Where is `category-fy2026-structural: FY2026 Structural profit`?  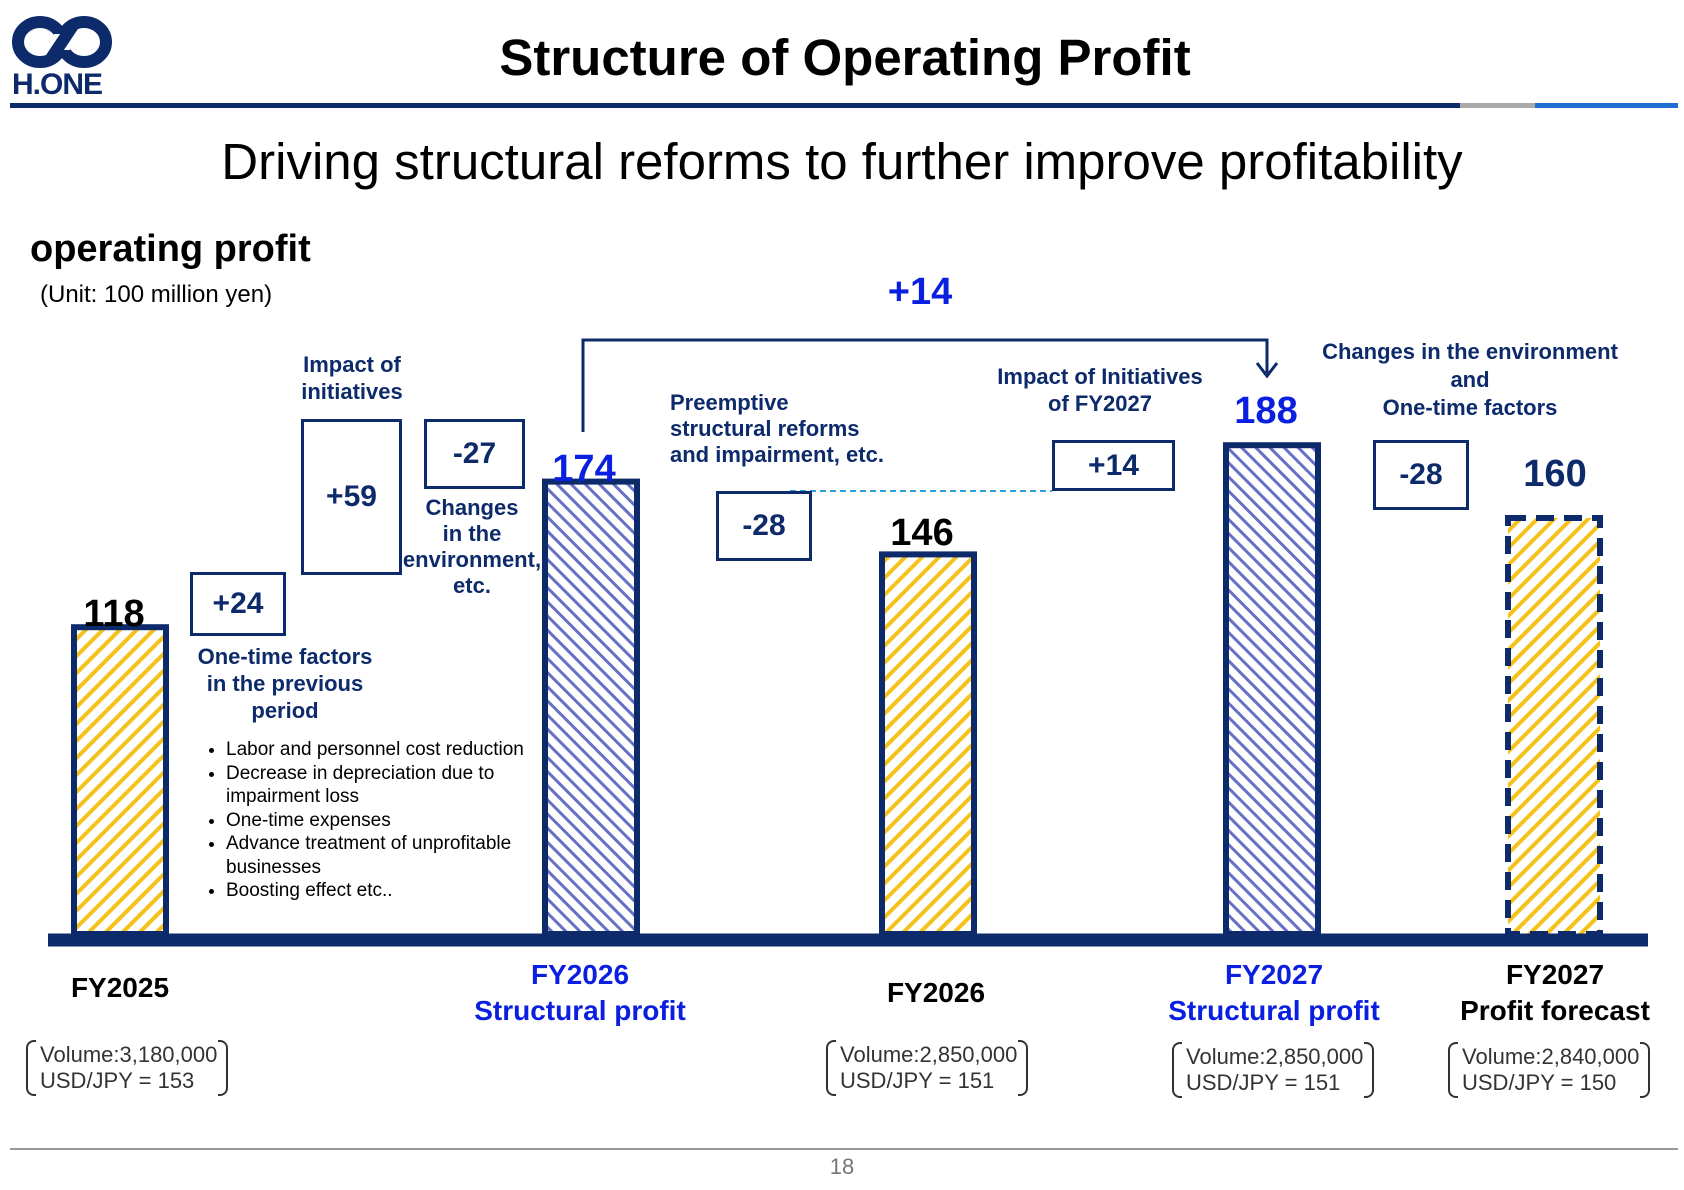
category-fy2026-structural: FY2026 Structural profit is located at coordinates (580, 992).